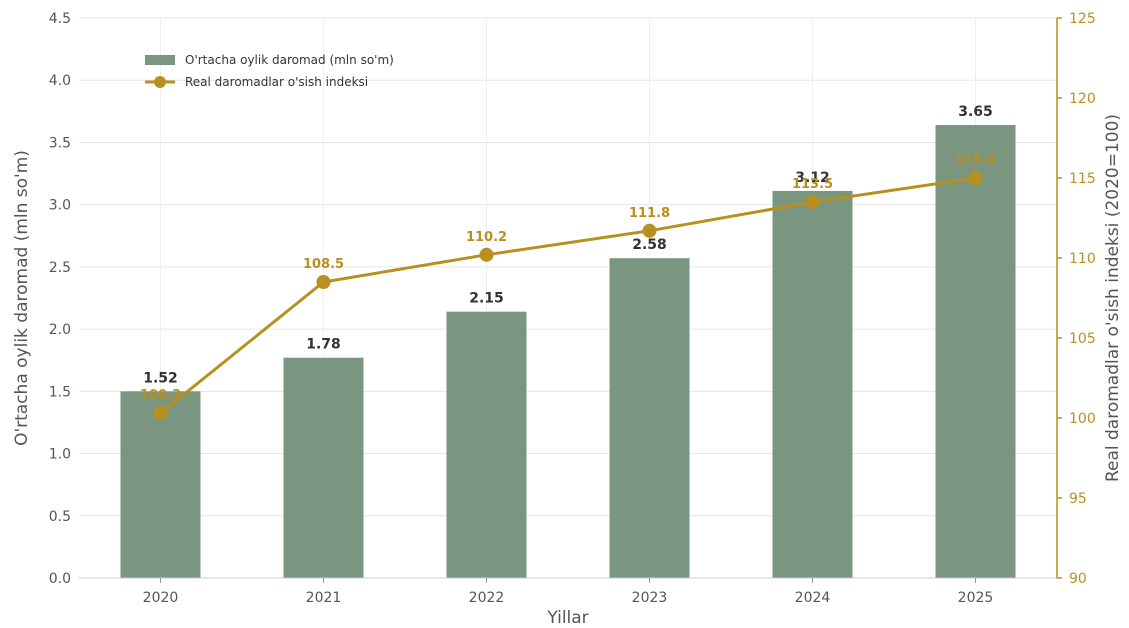  Describe the element at coordinates (975, 160) in the screenshot. I see `line-value-label: 115.0` at that location.